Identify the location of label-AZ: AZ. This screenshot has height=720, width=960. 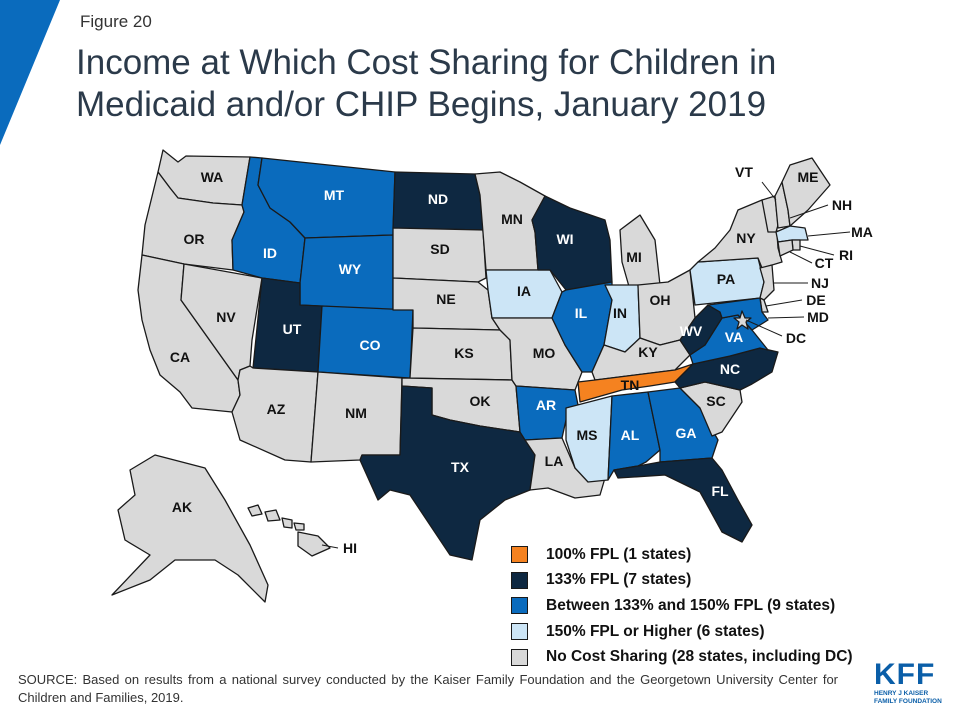
(276, 409).